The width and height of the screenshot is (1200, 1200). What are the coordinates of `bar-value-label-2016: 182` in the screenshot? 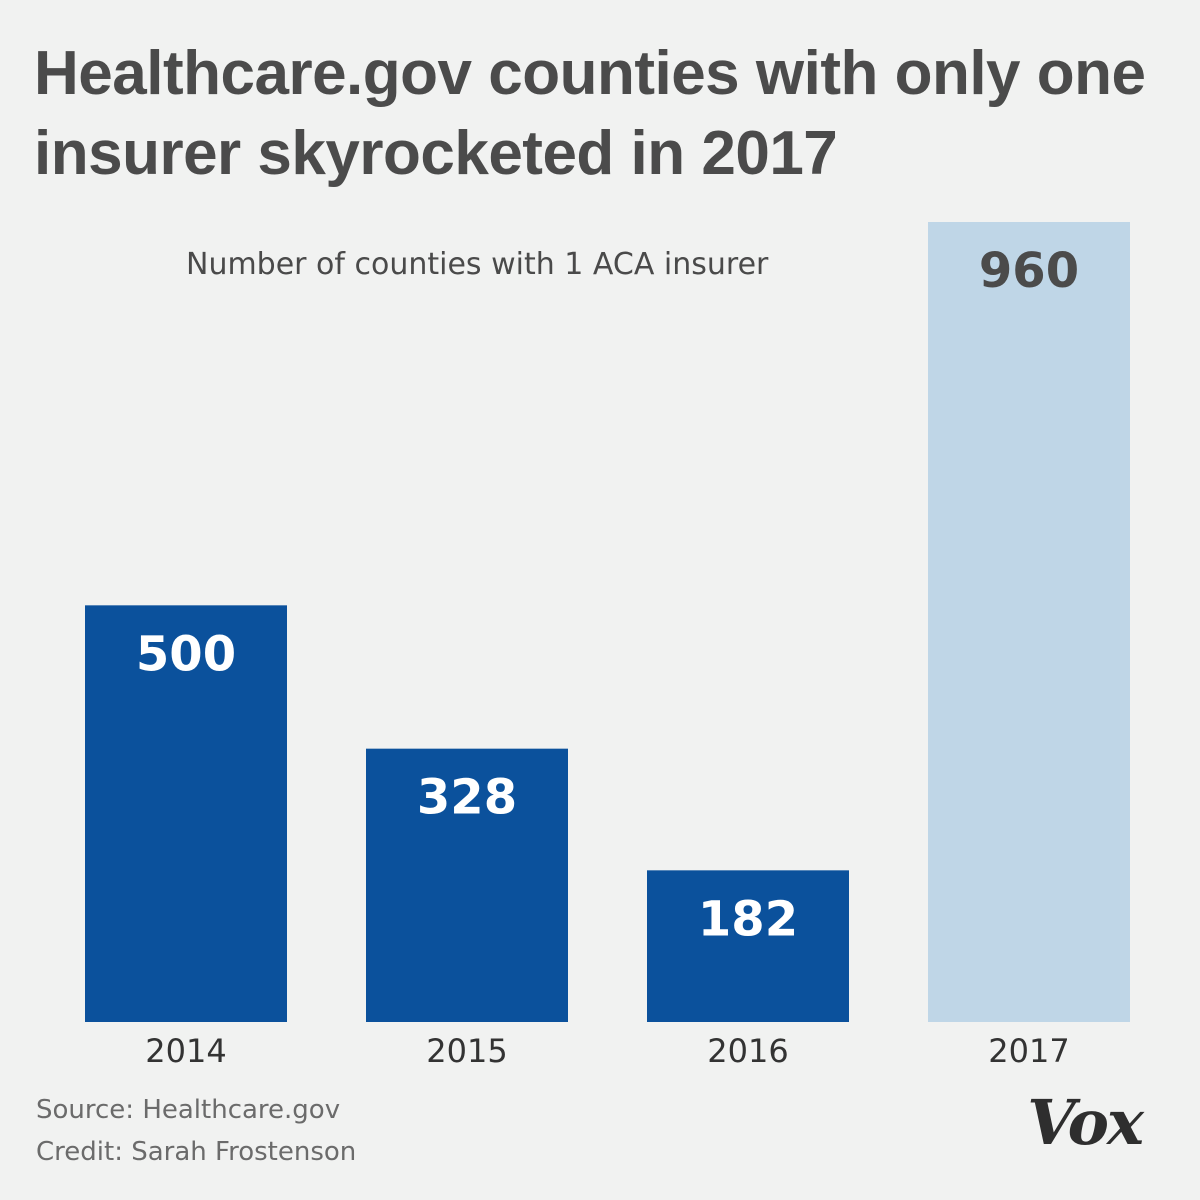 It's located at (748, 919).